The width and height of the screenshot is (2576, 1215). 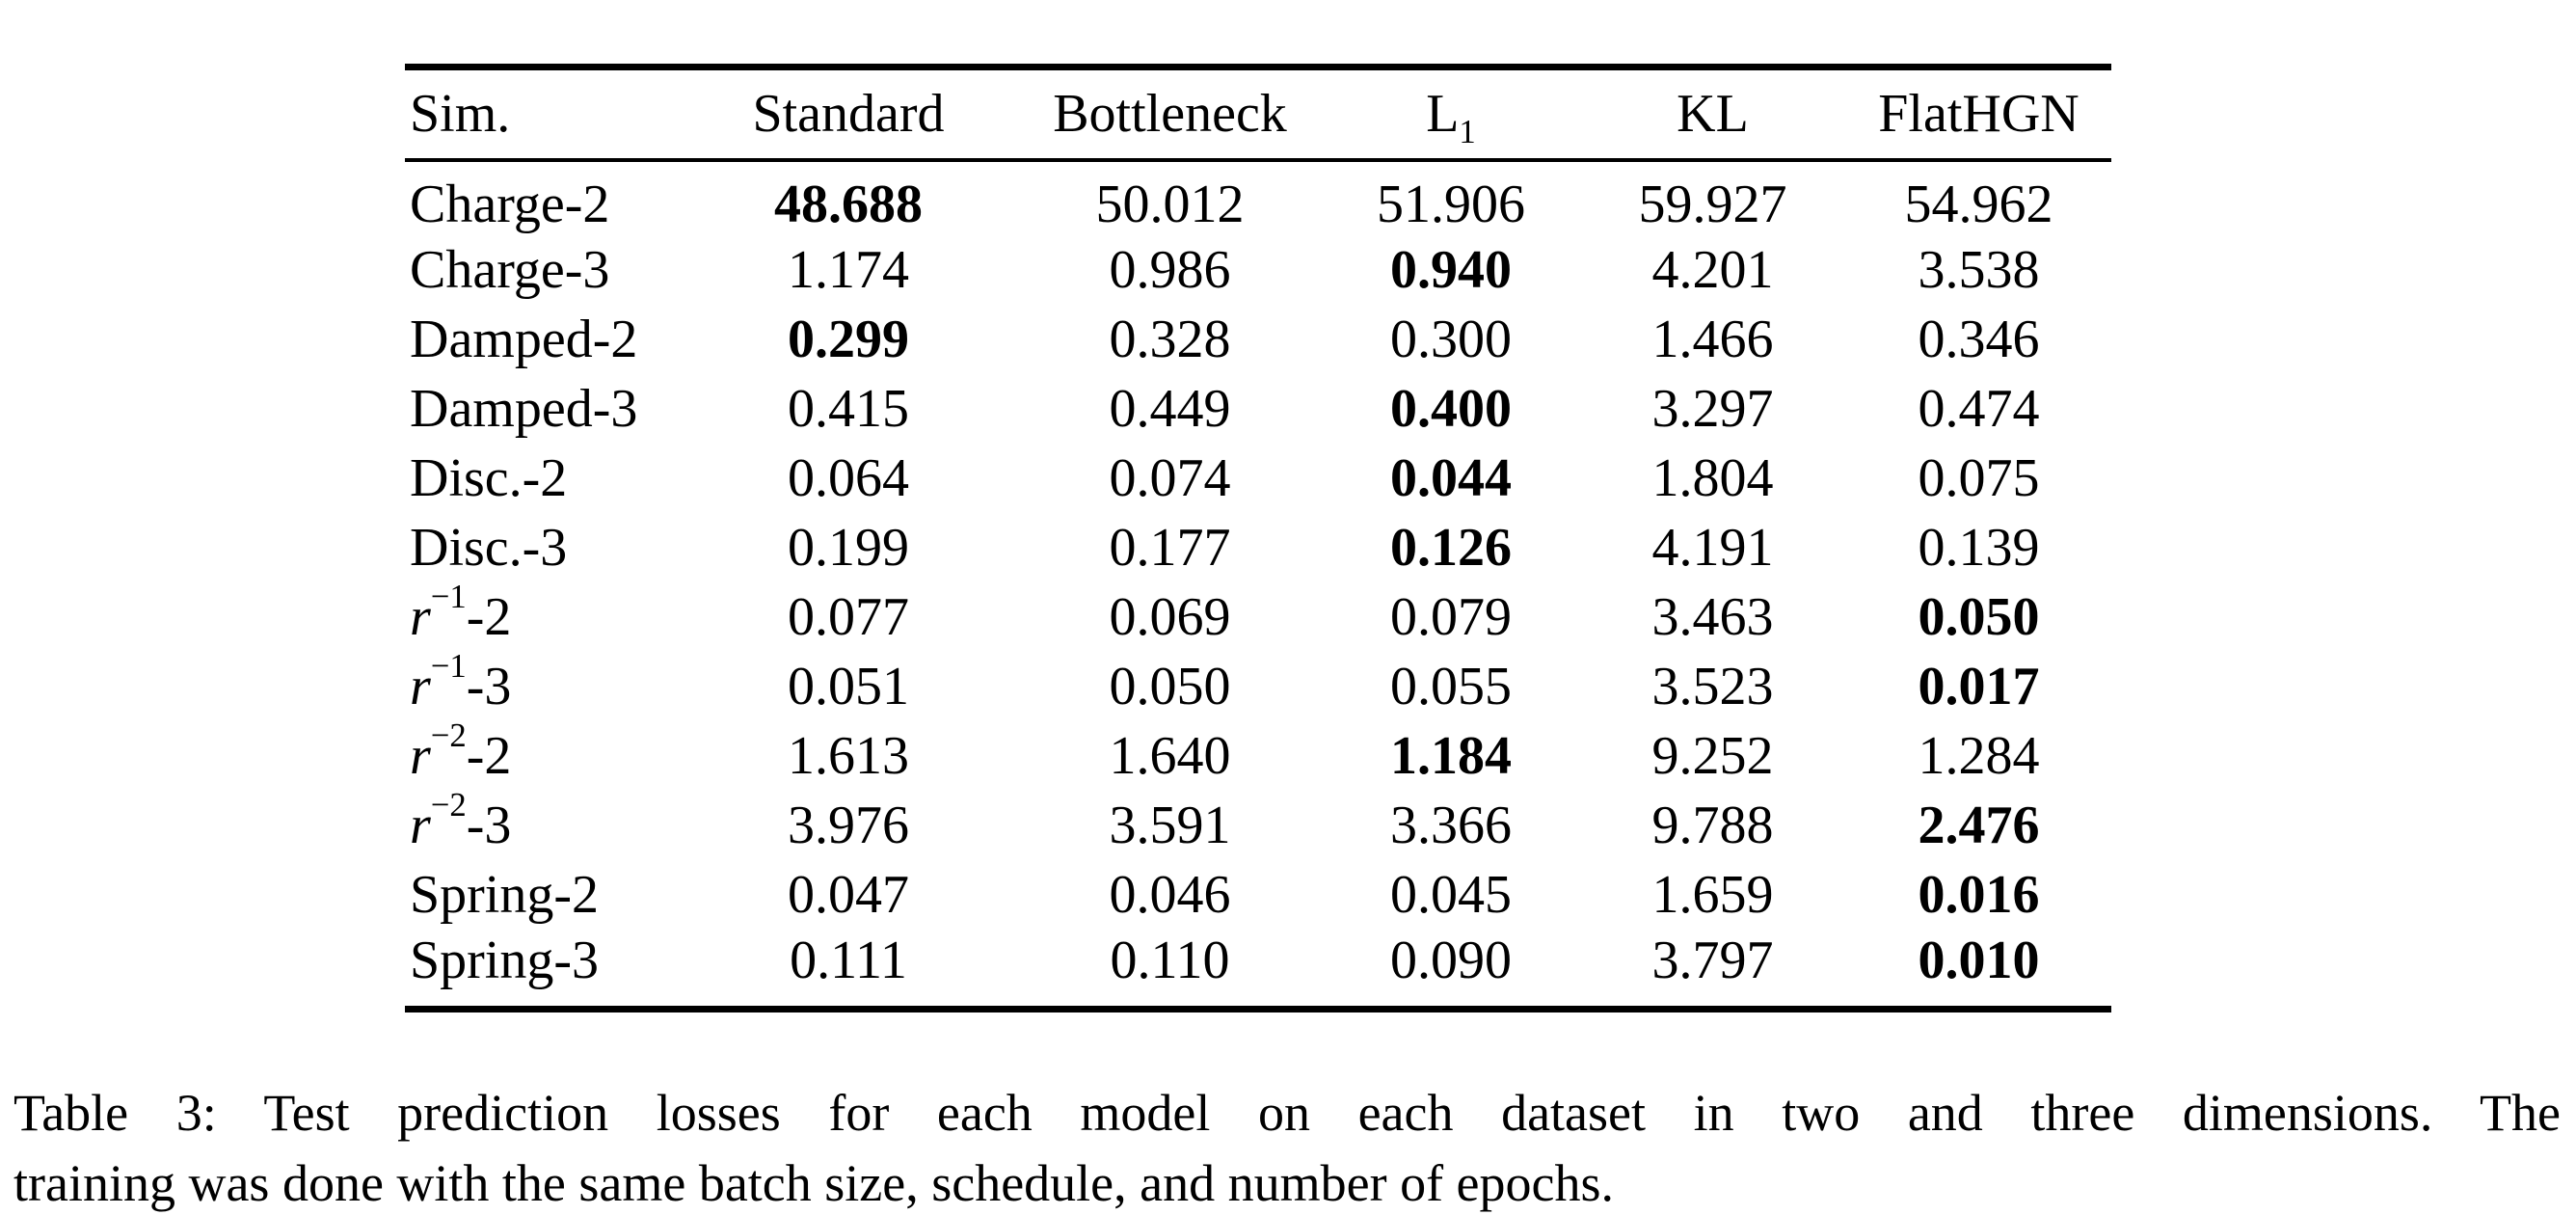 What do you see at coordinates (1979, 960) in the screenshot?
I see `value-cell: 0.010` at bounding box center [1979, 960].